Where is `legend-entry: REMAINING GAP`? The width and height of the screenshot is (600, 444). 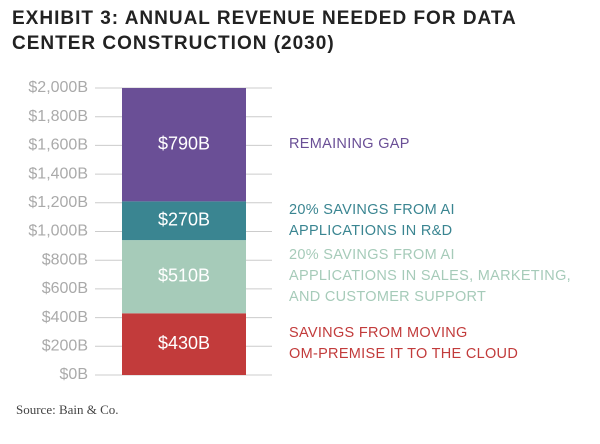 legend-entry: REMAINING GAP is located at coordinates (349, 144).